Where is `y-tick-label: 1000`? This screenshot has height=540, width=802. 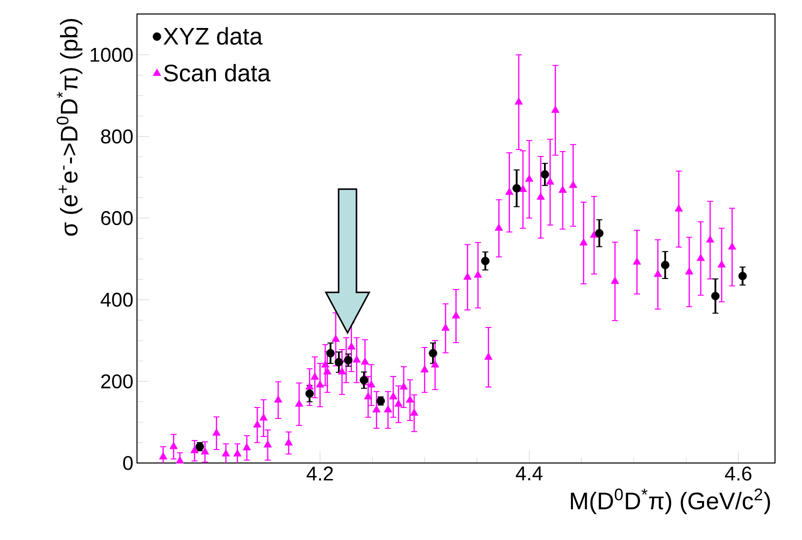 y-tick-label: 1000 is located at coordinates (111, 55).